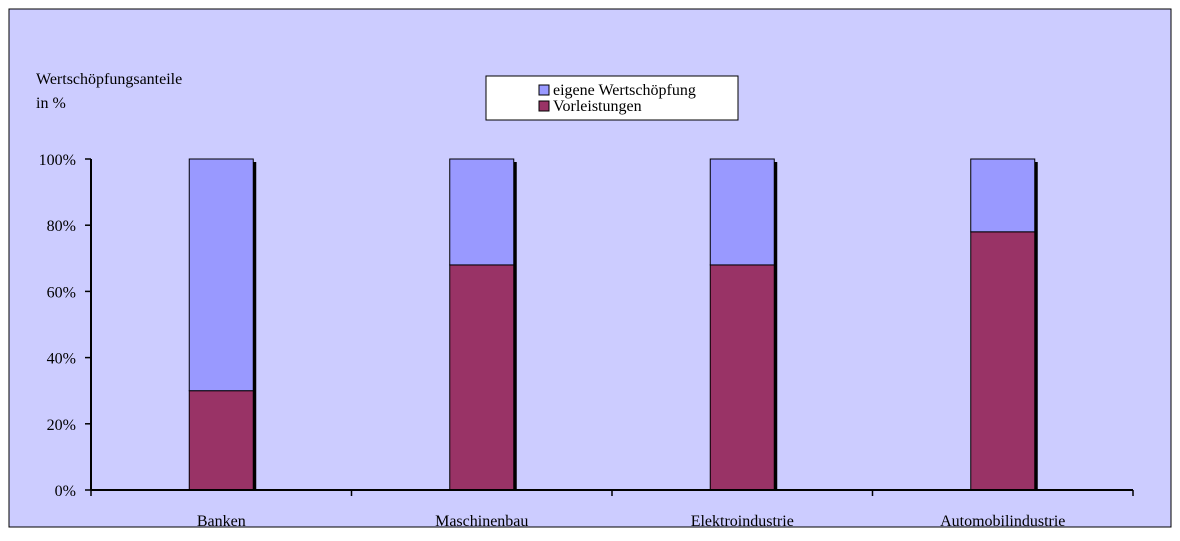  What do you see at coordinates (65, 326) in the screenshot?
I see `y-axis: 0% 20% 40% 60% 80% 100%` at bounding box center [65, 326].